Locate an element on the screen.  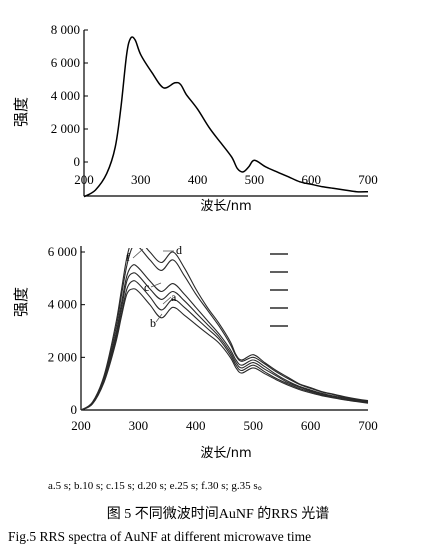
curve-label-b: b is located at coordinates (153, 323).